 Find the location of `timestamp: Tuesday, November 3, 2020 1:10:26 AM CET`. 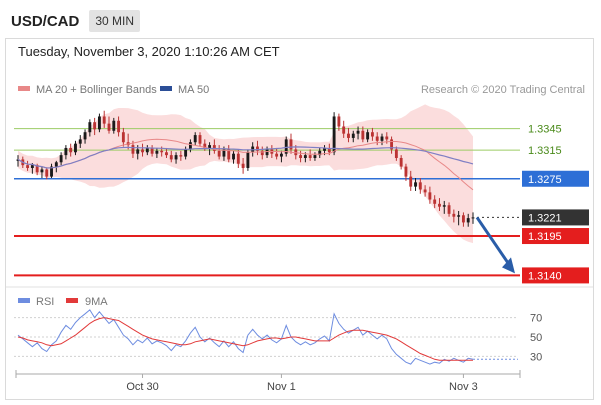

timestamp: Tuesday, November 3, 2020 1:10:26 AM CET is located at coordinates (149, 51).